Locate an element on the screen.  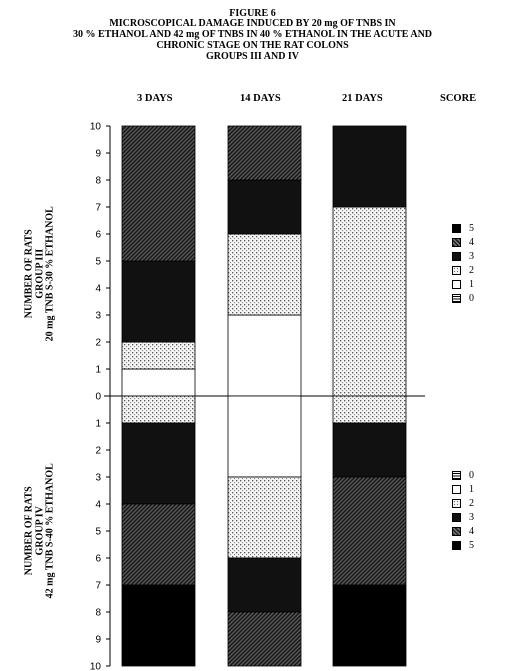
figure-number: FIGURE 6 is located at coordinates (252, 13).